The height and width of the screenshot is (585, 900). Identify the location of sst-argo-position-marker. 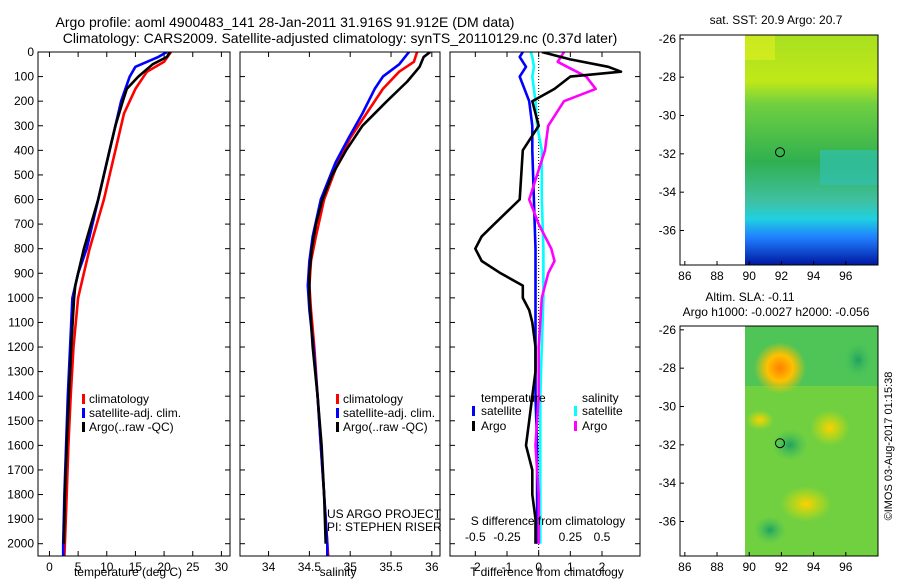
(779, 152).